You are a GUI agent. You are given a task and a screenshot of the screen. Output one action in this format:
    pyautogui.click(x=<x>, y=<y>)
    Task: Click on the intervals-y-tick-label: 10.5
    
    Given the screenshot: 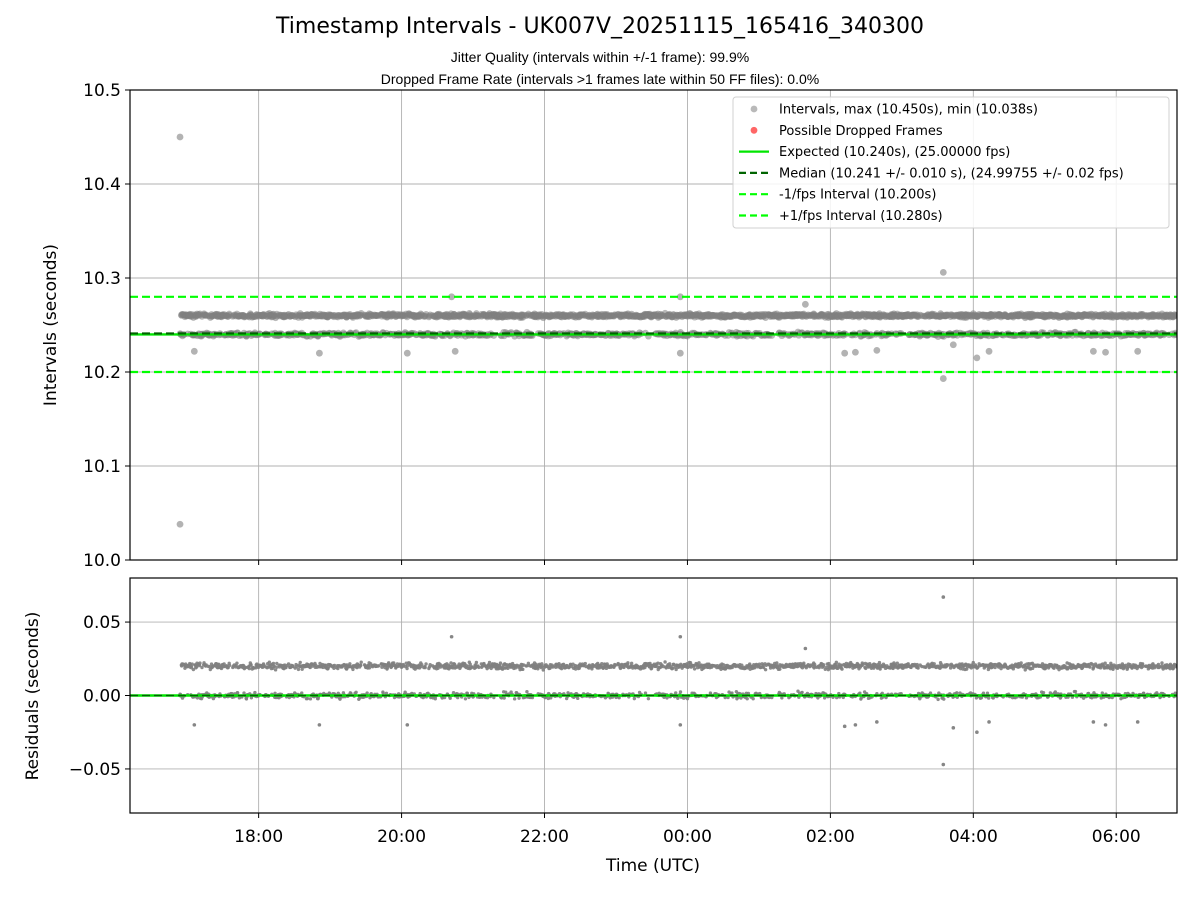 What is the action you would take?
    pyautogui.click(x=102, y=91)
    